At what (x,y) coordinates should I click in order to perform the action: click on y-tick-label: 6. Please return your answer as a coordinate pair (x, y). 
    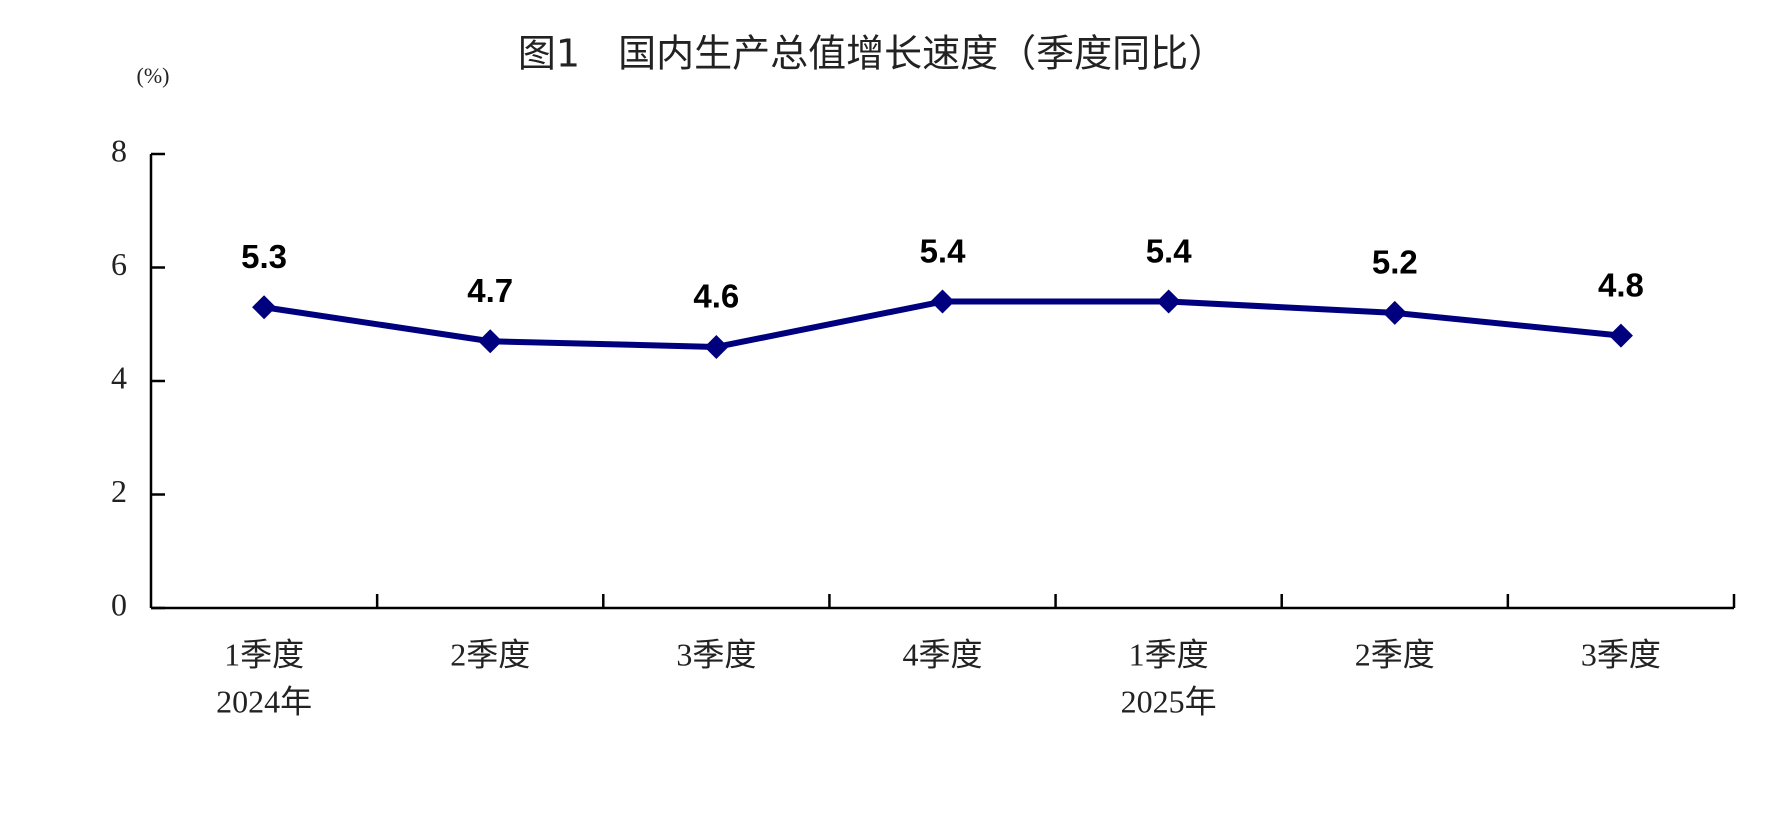
    Looking at the image, I should click on (119, 264).